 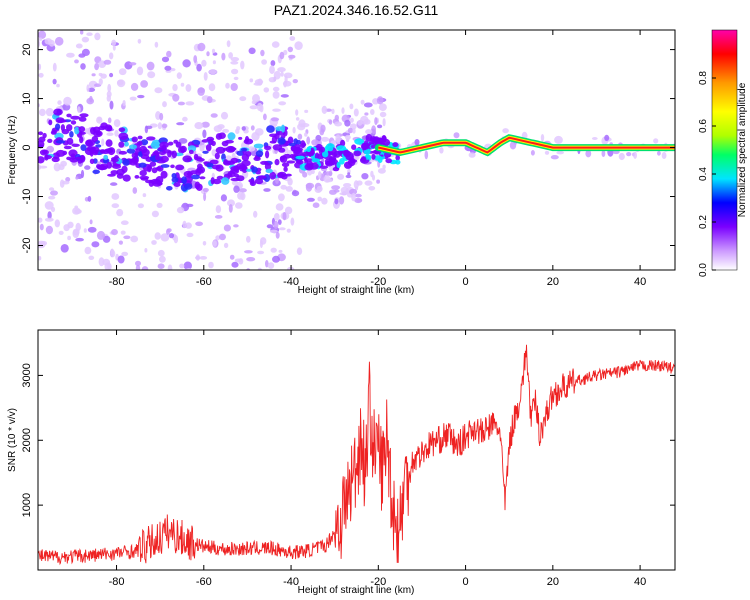 I want to click on y-tick-label: 3000, so click(x=27, y=375).